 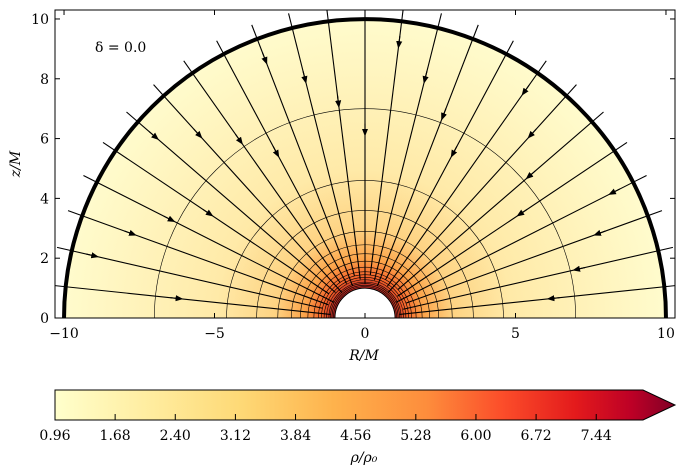 What do you see at coordinates (363, 356) in the screenshot?
I see `x-axis-label: R/M` at bounding box center [363, 356].